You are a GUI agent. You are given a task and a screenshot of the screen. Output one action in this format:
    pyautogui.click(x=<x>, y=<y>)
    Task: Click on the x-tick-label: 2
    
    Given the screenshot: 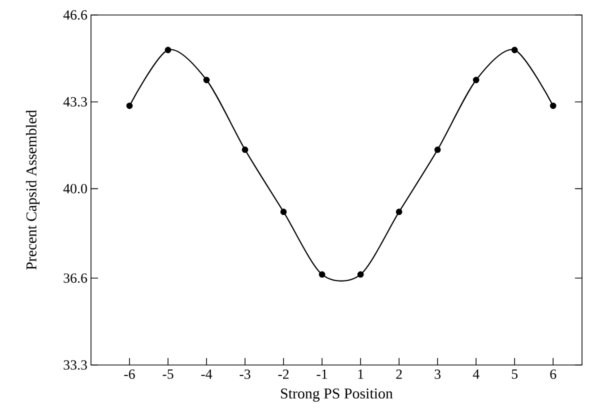 What is the action you would take?
    pyautogui.click(x=399, y=374)
    